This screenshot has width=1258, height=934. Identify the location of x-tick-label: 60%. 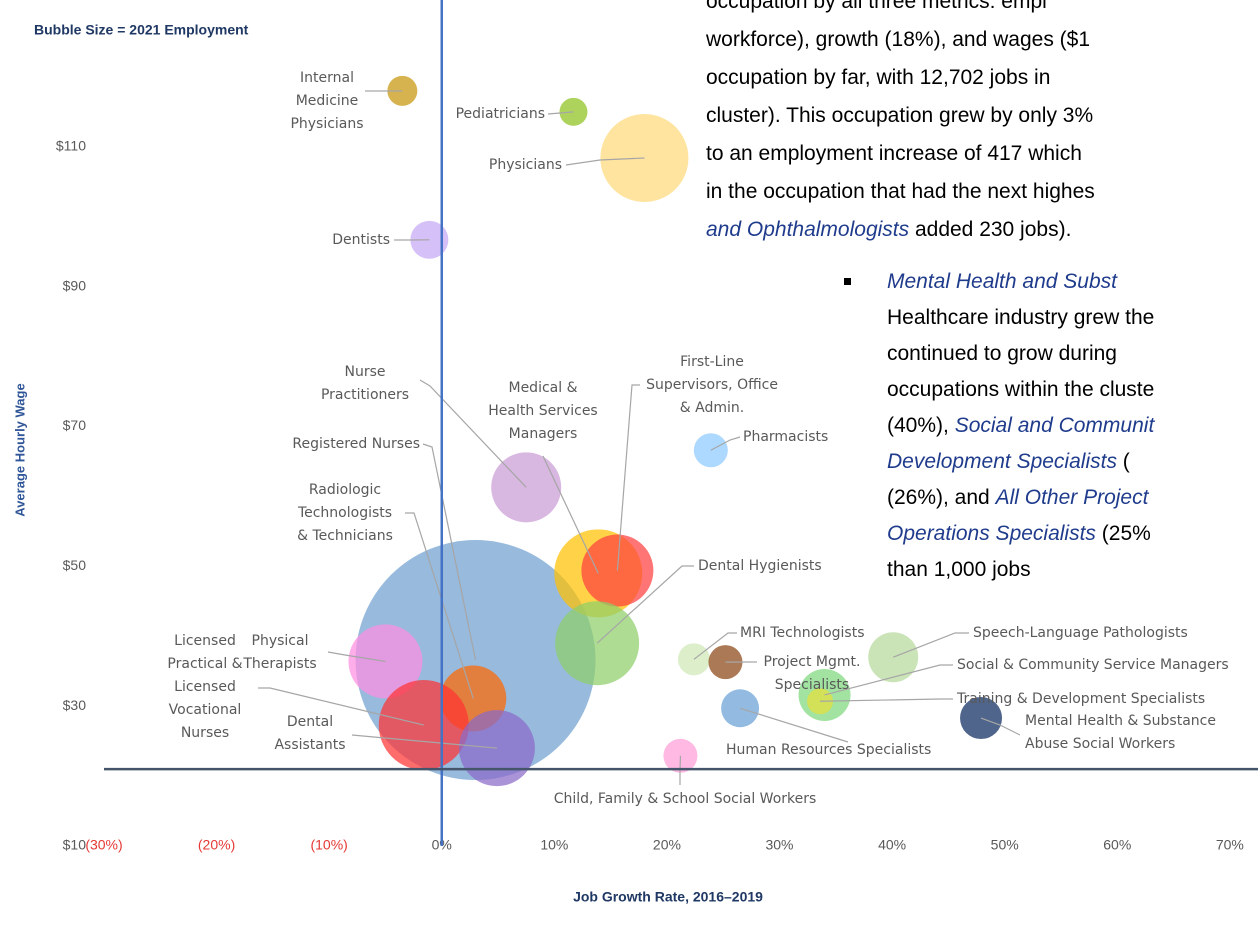
(1117, 845).